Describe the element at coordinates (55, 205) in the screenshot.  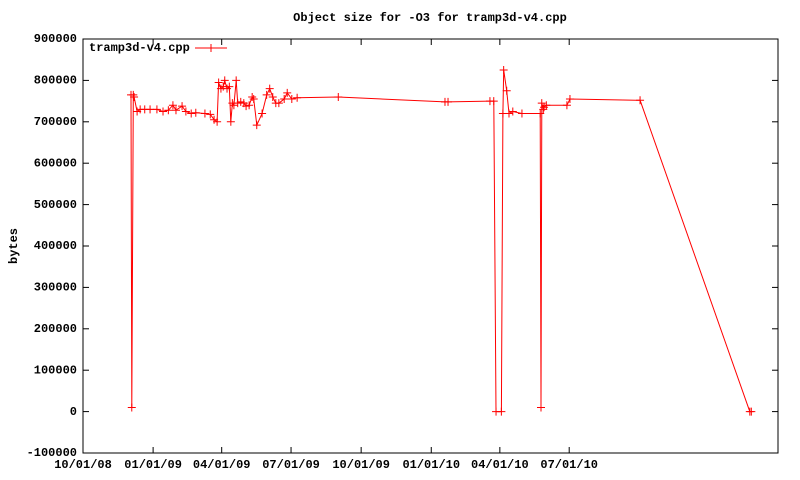
I see `y-tick-label: 500000` at that location.